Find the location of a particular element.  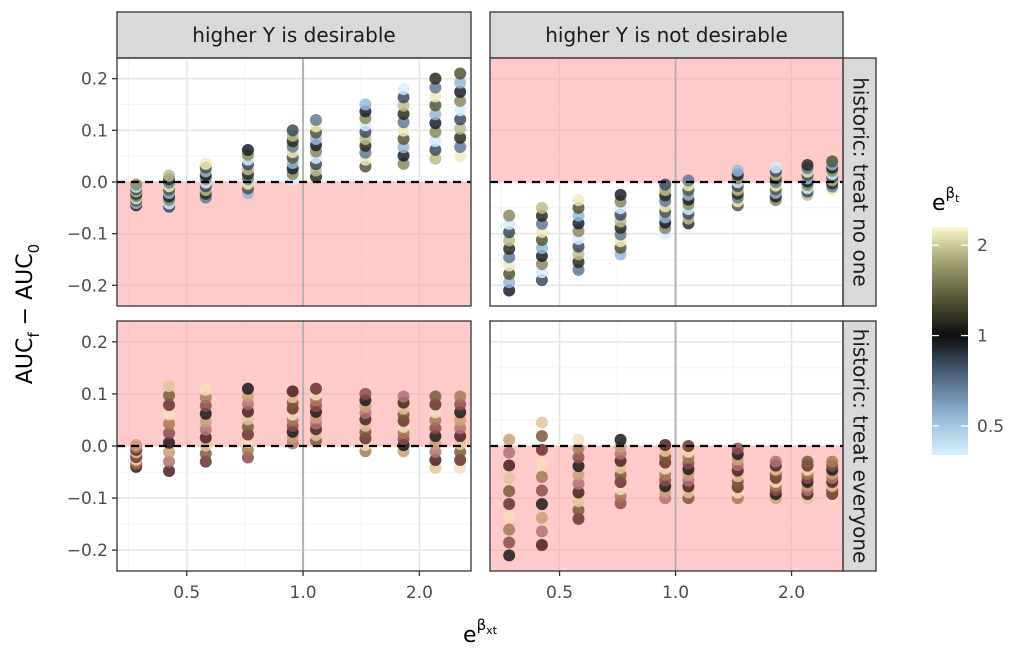

x-axis-title: eβxt is located at coordinates (480, 632).